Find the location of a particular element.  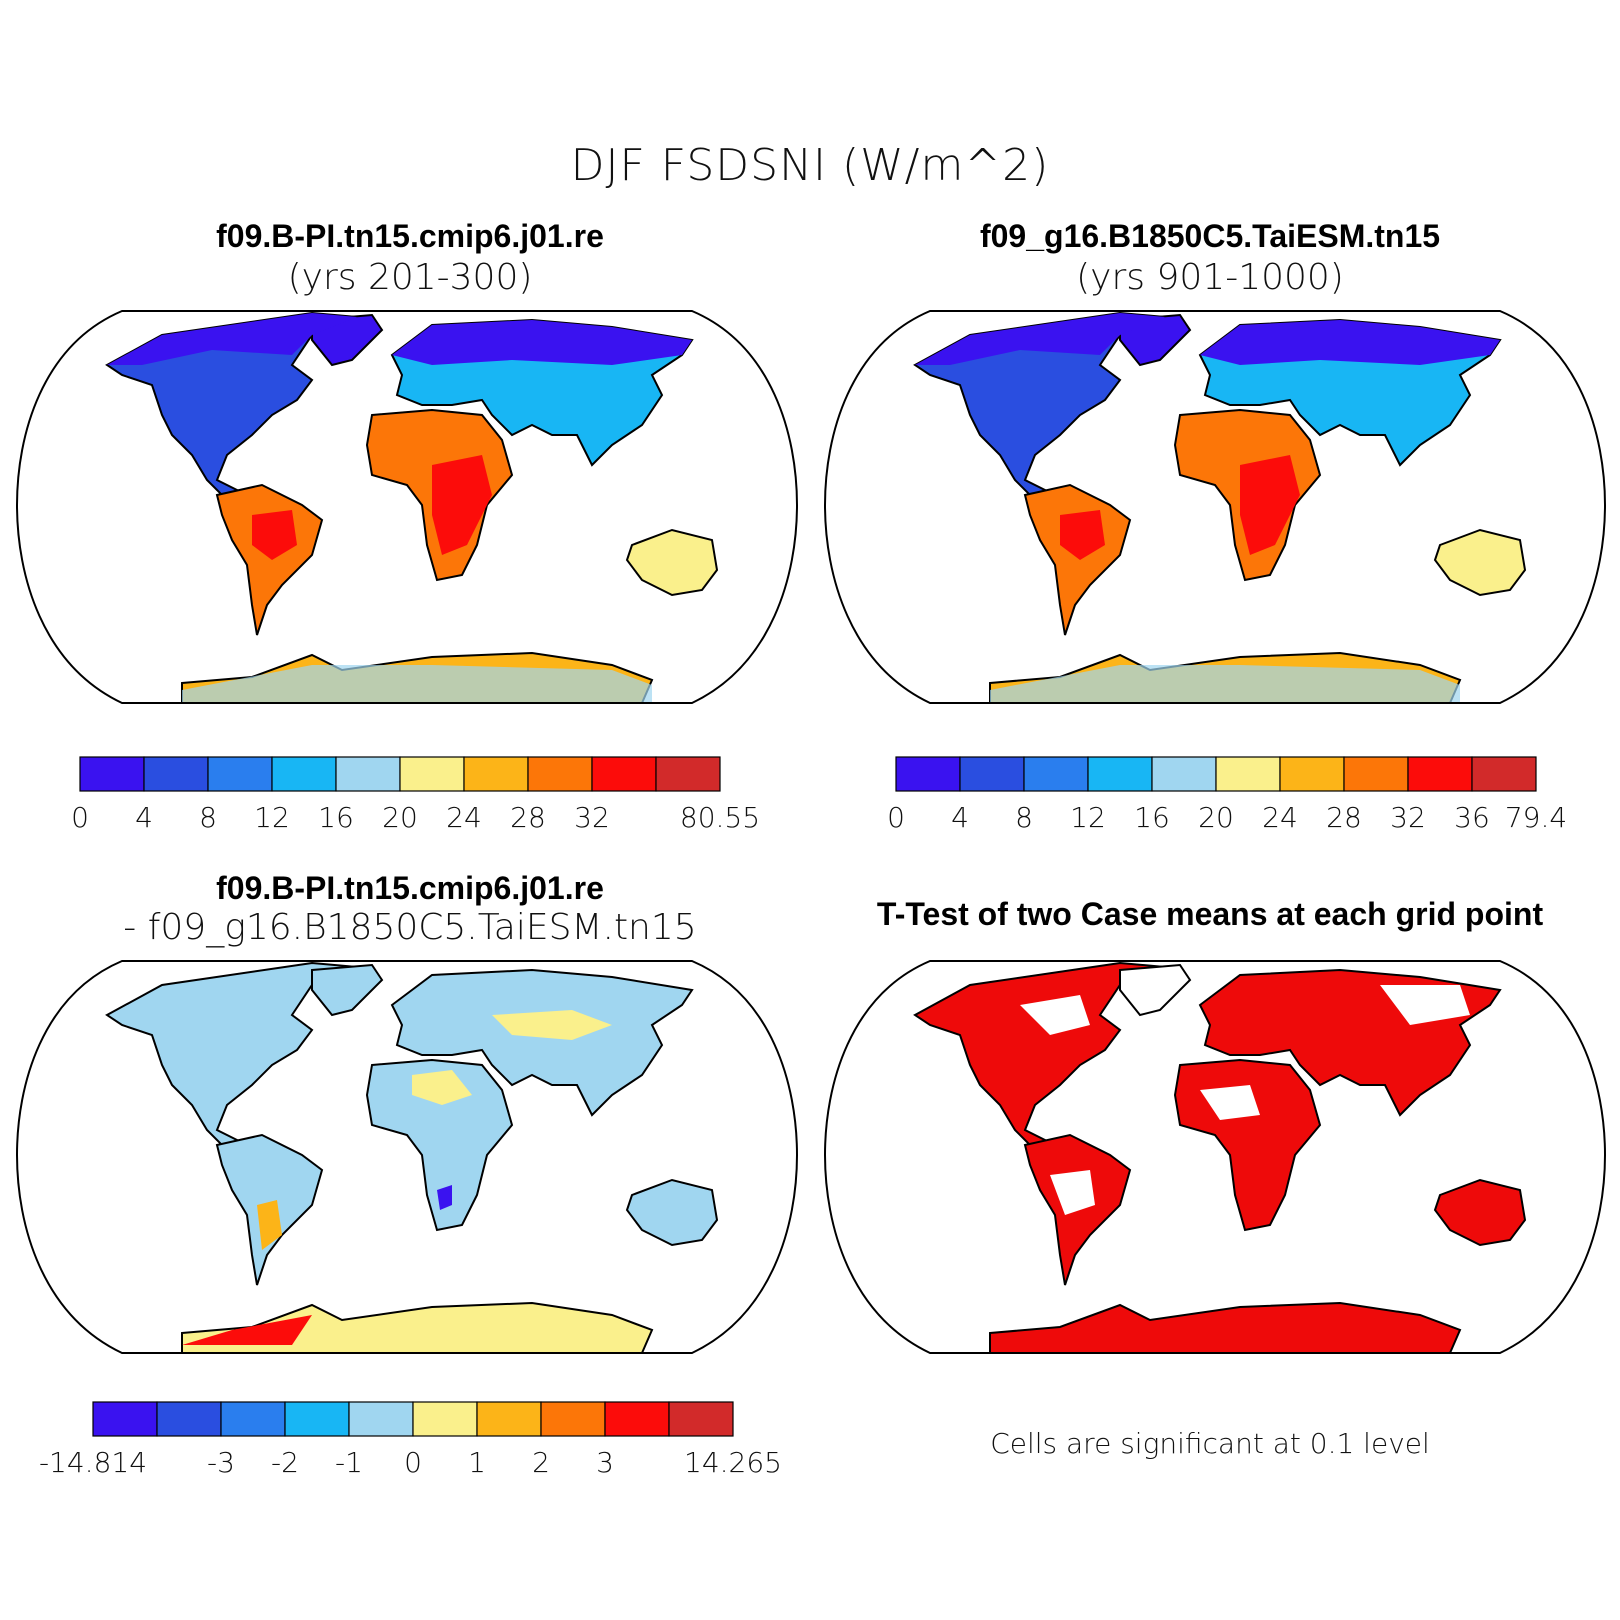

colorbar-case2: 0 4 8 12 16 20 24 28 32 36 79.4 is located at coordinates (1227, 795).